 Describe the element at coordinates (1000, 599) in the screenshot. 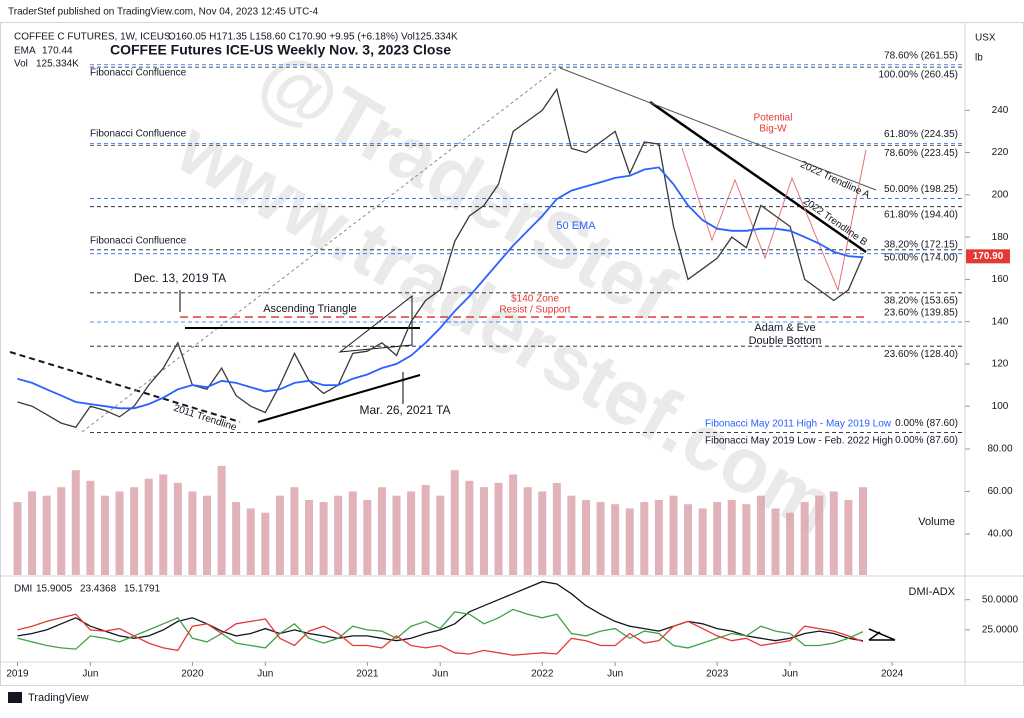

I see `y-tick-label: 50.0000` at that location.